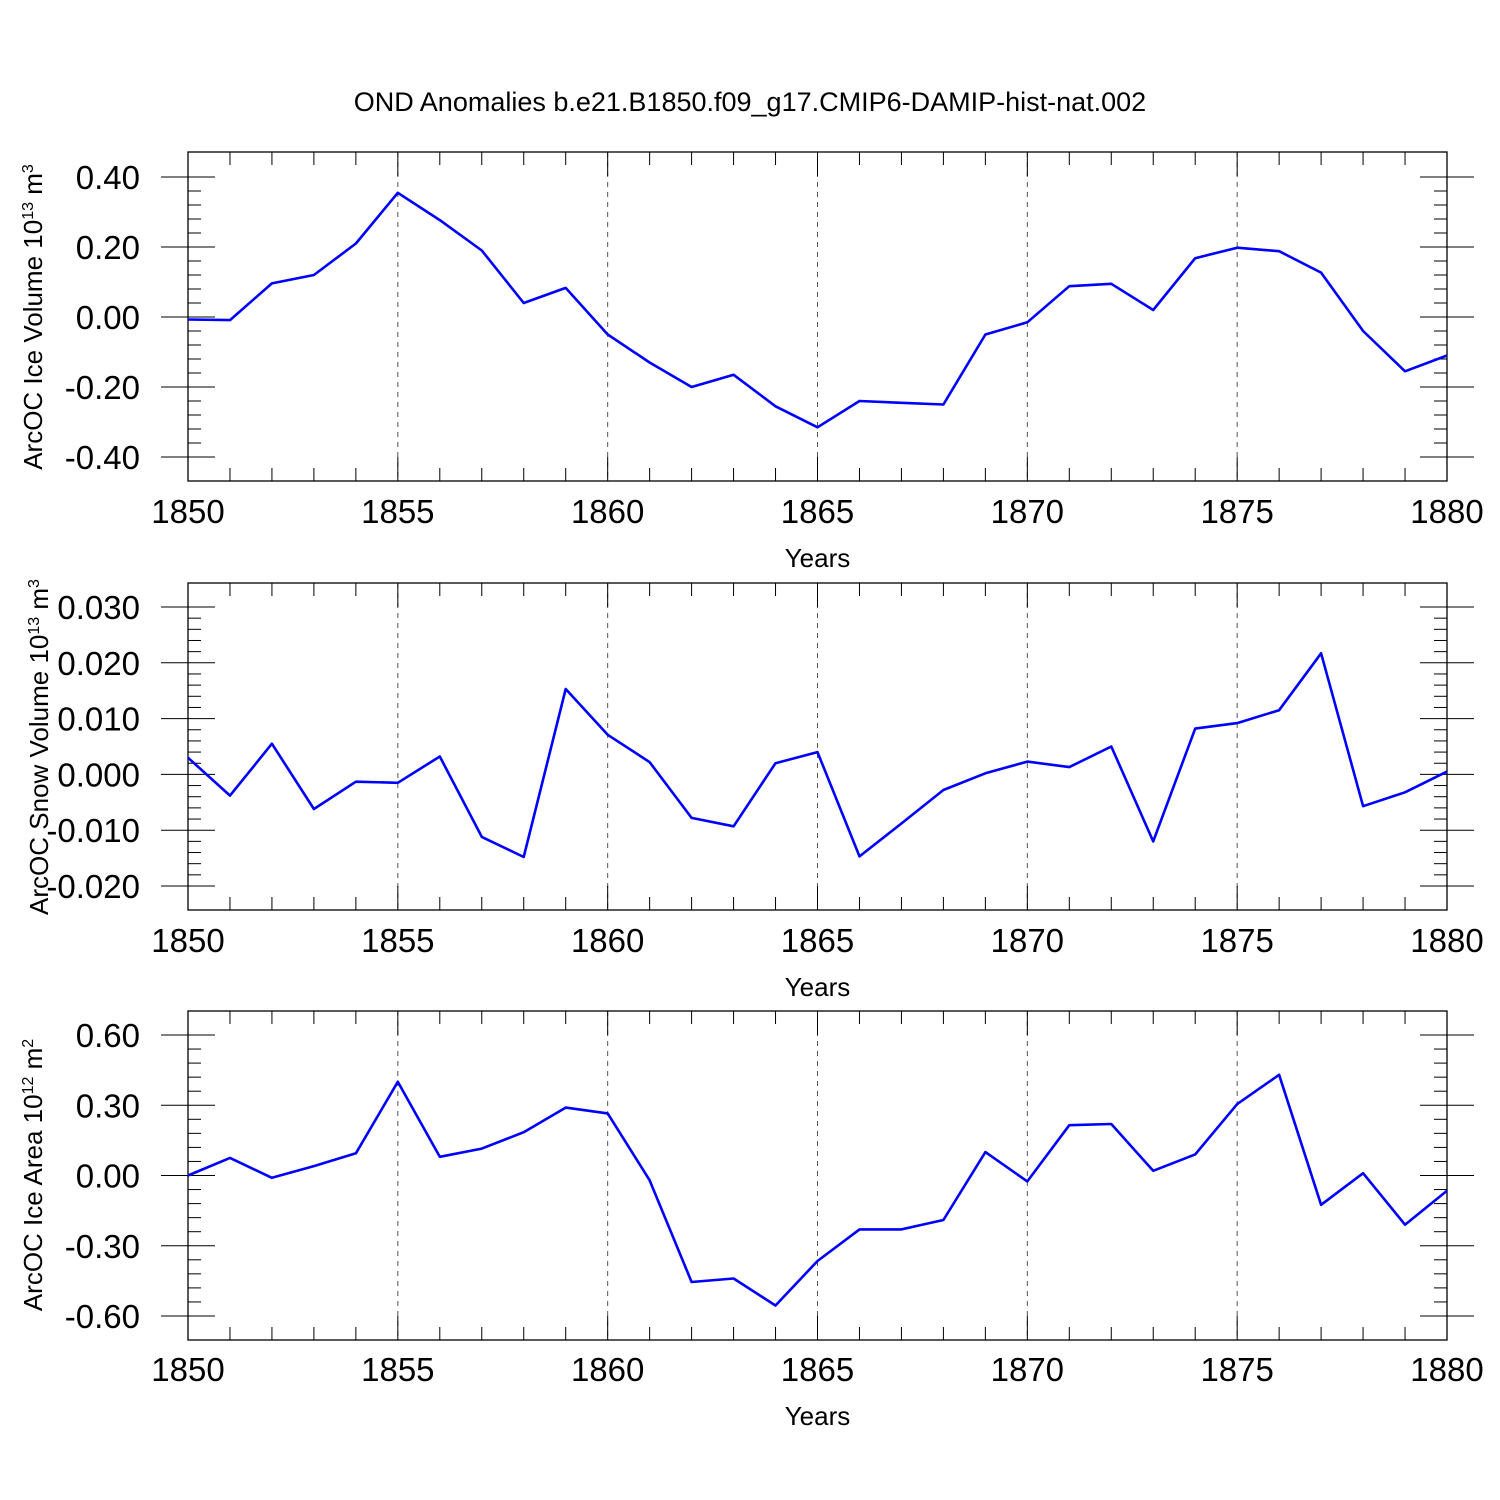  I want to click on y-tick-label: -0.20, so click(102, 387).